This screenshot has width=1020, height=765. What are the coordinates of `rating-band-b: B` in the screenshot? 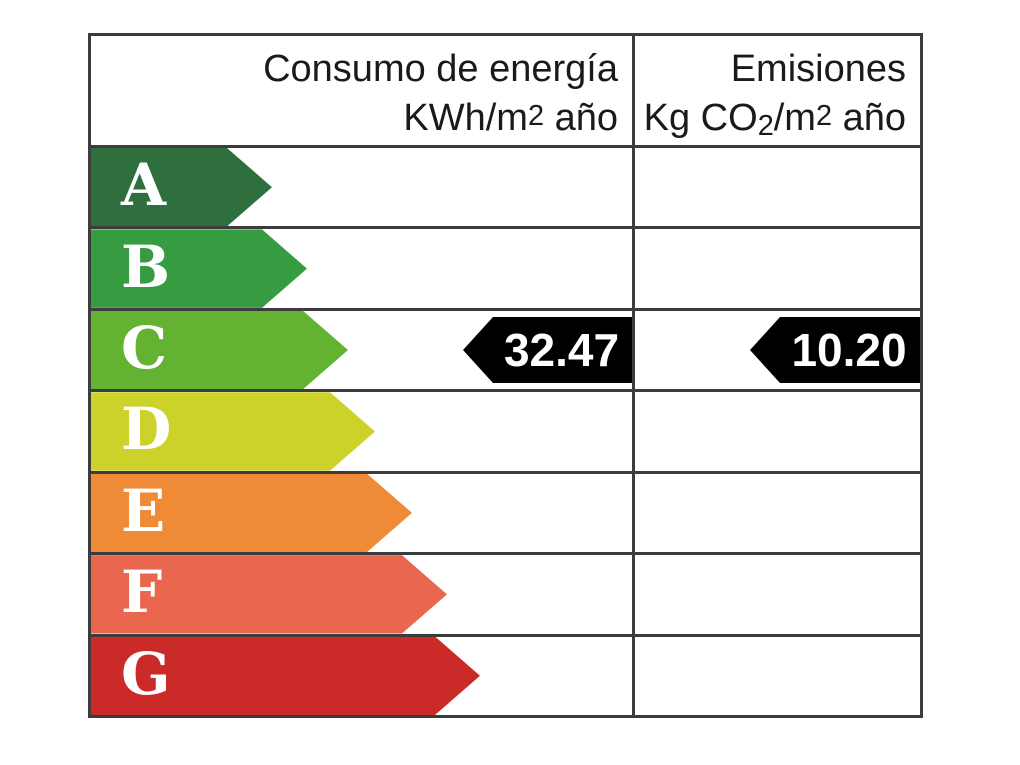 It's located at (199, 268).